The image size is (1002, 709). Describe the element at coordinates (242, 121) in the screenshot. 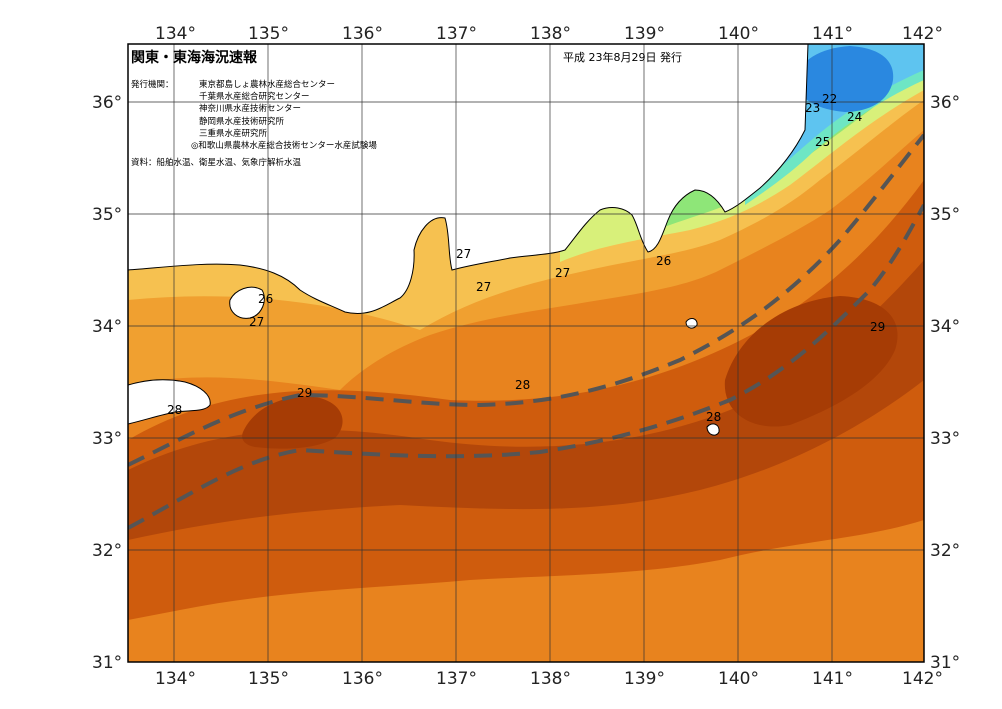

I see `issuer-item: 静岡県水産技術研究所` at that location.